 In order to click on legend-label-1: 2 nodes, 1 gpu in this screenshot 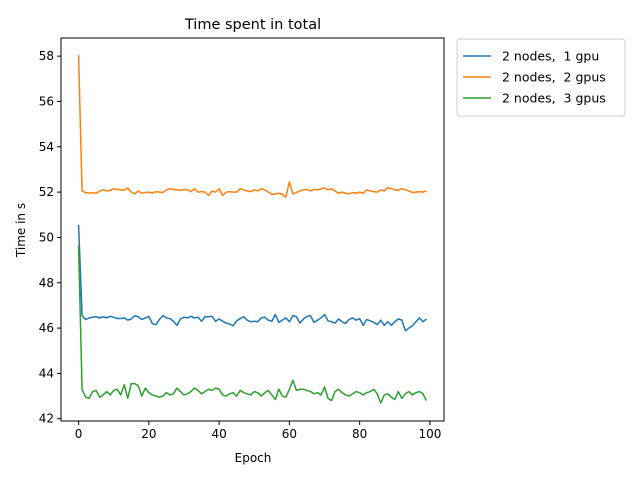, I will do `click(550, 56)`.